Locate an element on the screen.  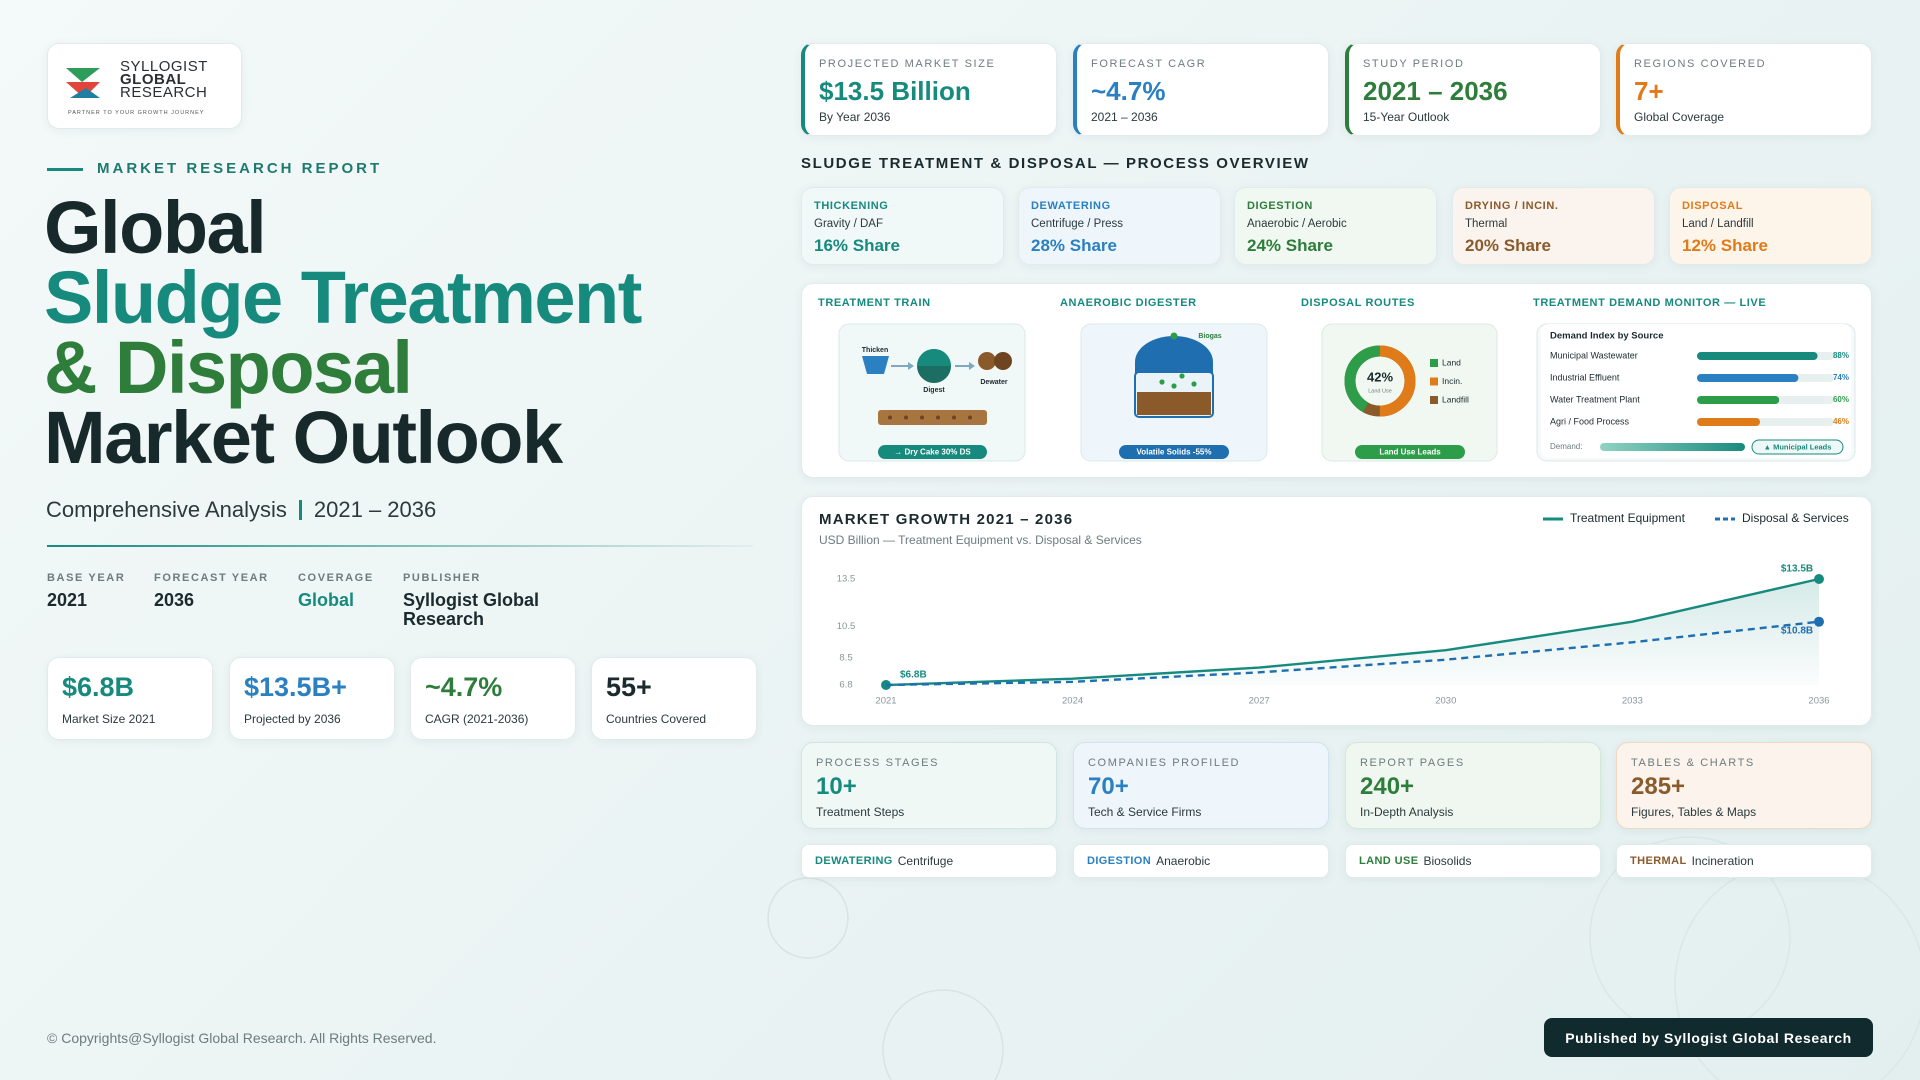
series-line is located at coordinates (1352, 632).